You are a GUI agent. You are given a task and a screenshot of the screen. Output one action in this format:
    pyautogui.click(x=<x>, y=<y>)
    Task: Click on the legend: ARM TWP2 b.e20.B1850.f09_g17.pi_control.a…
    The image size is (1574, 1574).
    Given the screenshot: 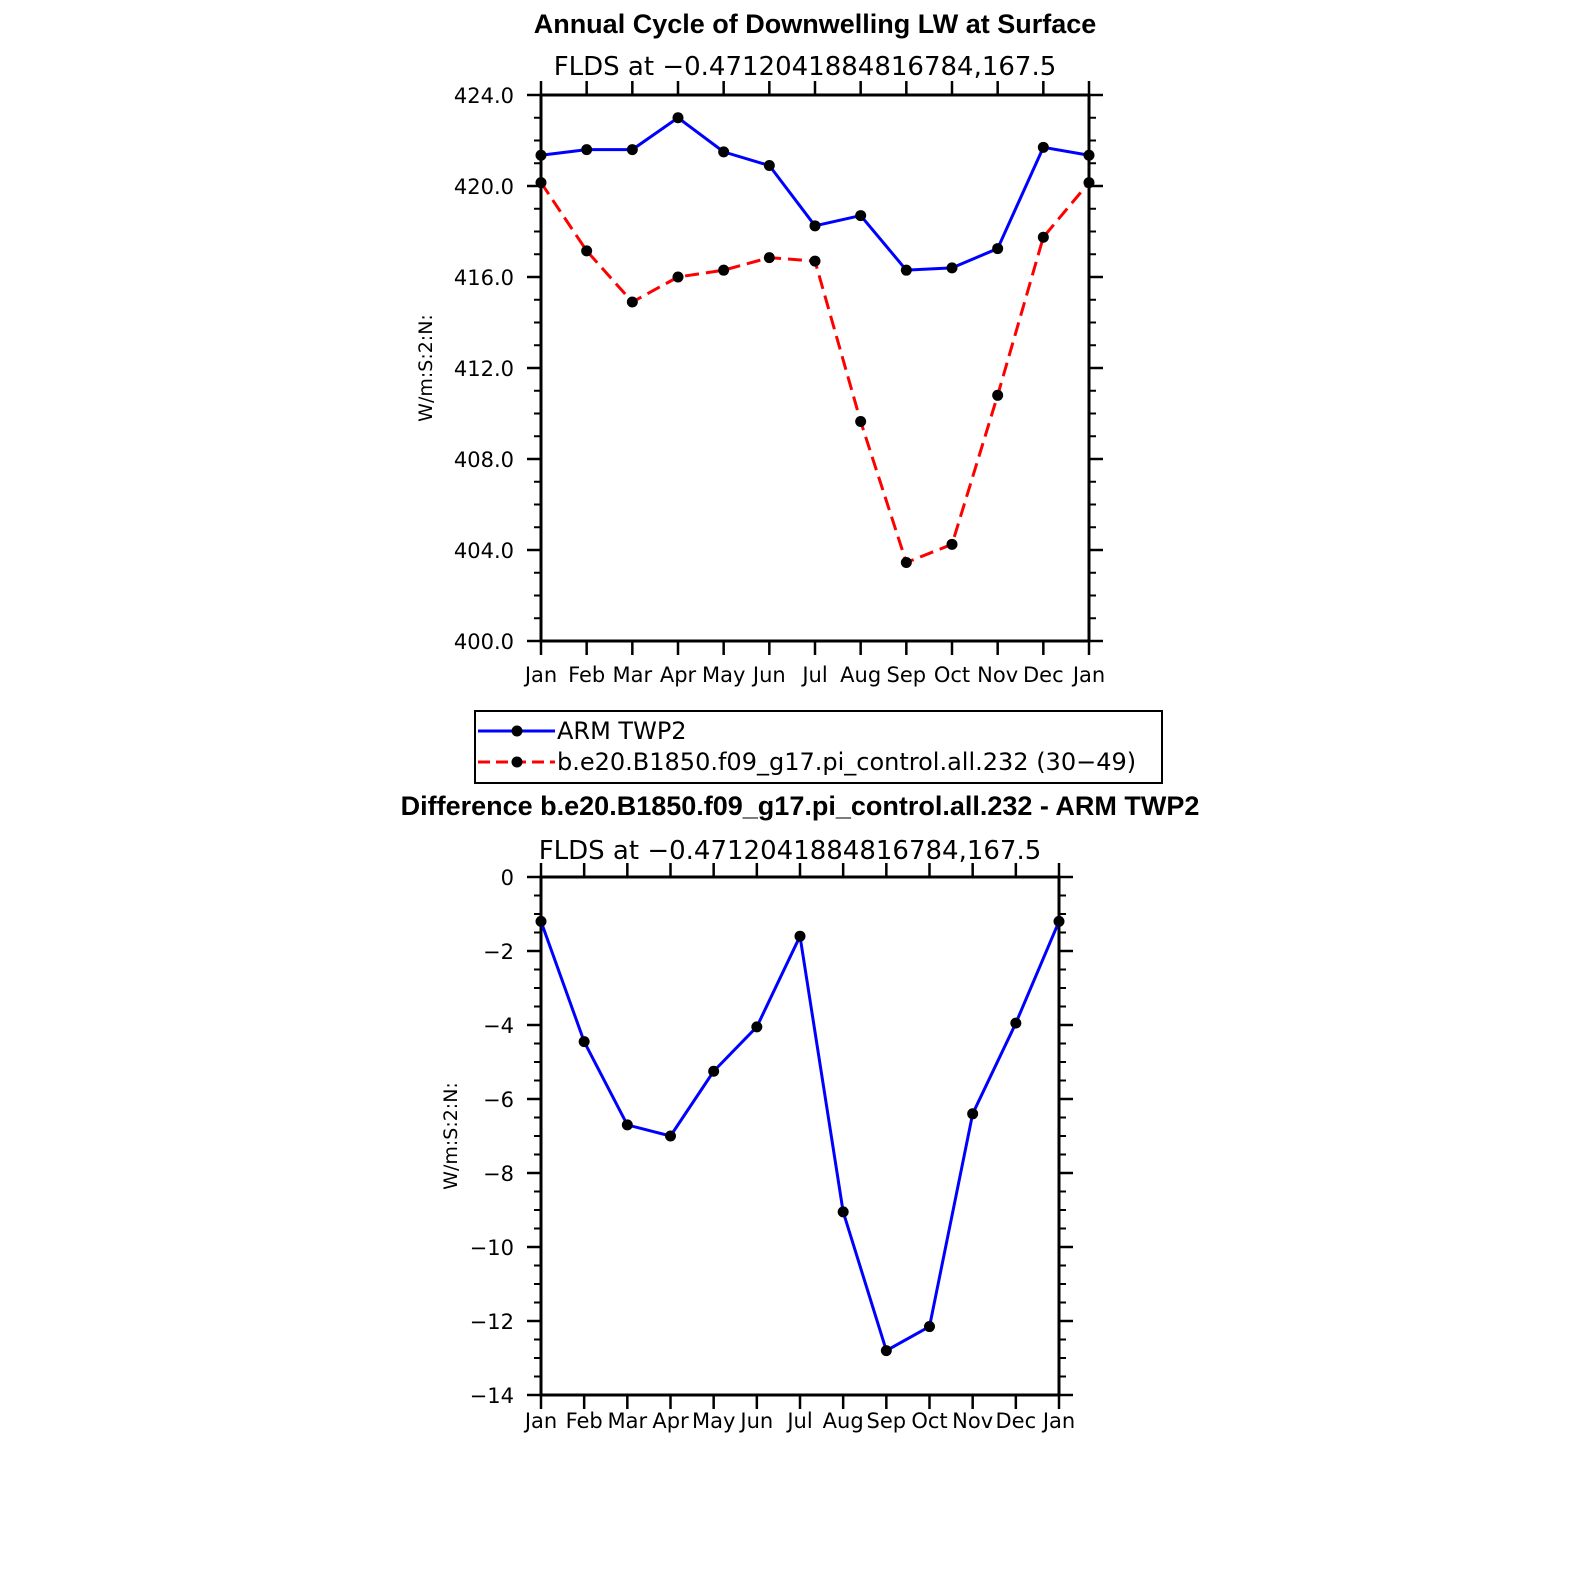 What is the action you would take?
    pyautogui.click(x=818, y=747)
    